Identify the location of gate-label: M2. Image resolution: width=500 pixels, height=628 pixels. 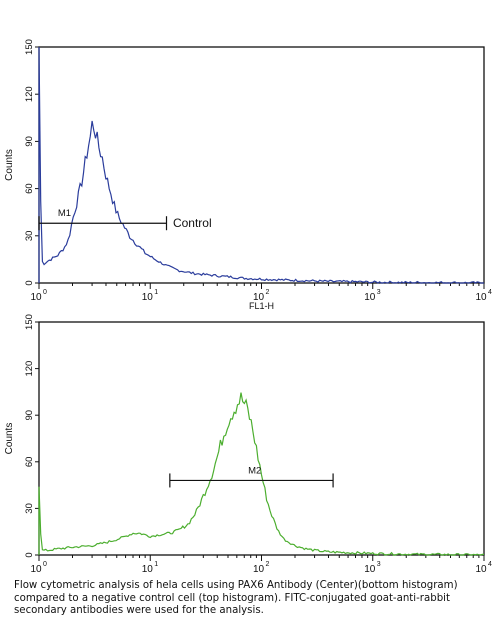
(254, 470).